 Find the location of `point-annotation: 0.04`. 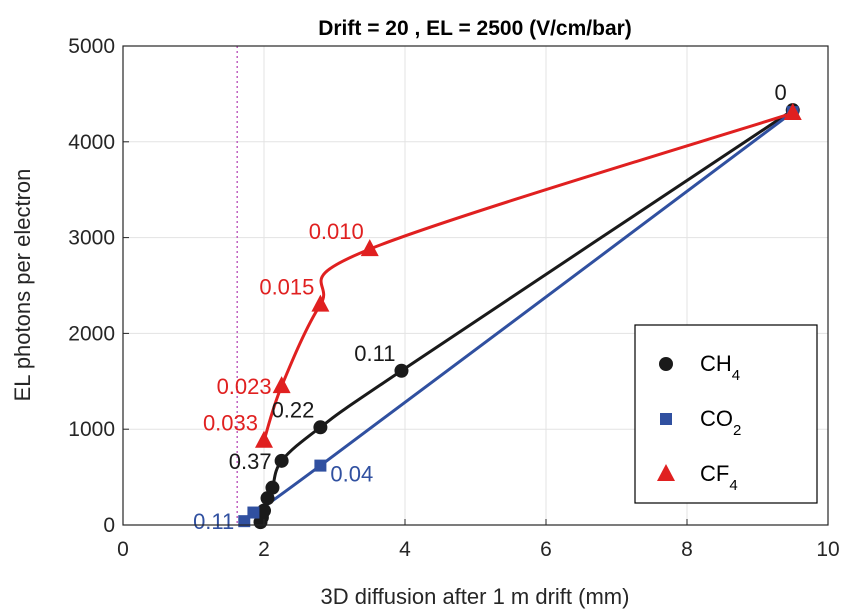

point-annotation: 0.04 is located at coordinates (351, 474).